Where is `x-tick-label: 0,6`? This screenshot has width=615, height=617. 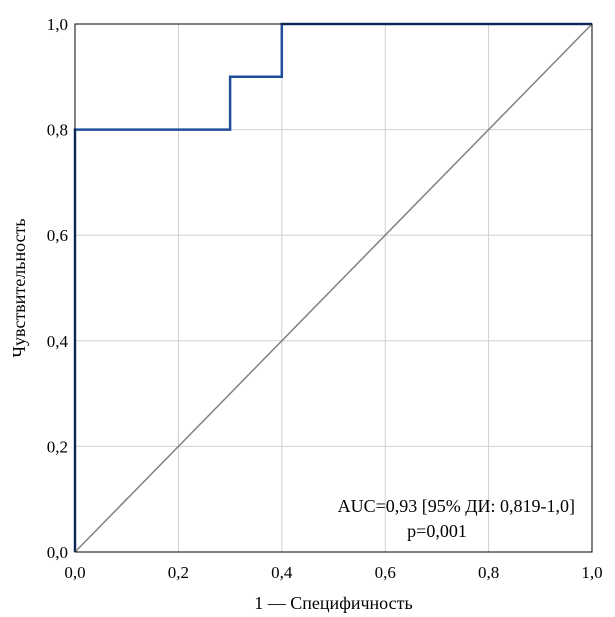 x-tick-label: 0,6 is located at coordinates (385, 572).